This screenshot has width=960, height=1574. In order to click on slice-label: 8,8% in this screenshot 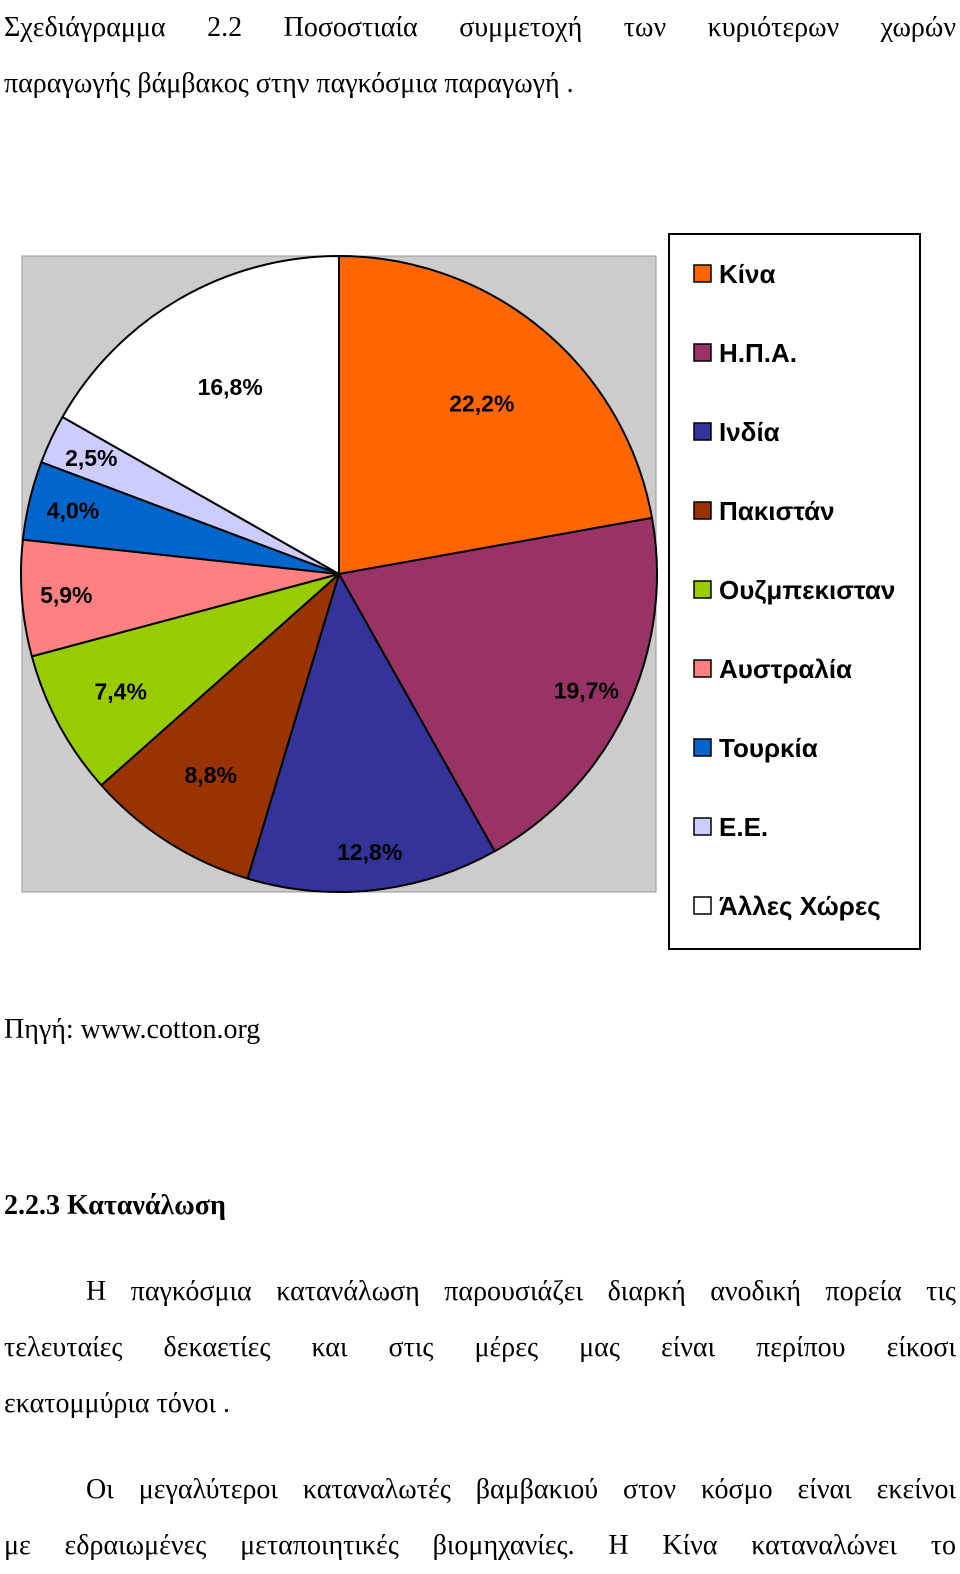, I will do `click(210, 775)`.